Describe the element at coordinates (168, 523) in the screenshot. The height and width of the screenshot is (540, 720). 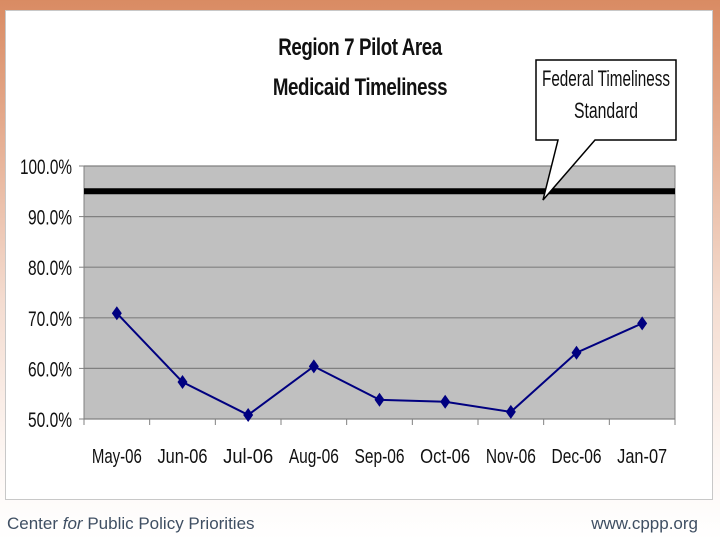
I see `footer-org-part2: Public Policy Priorities` at that location.